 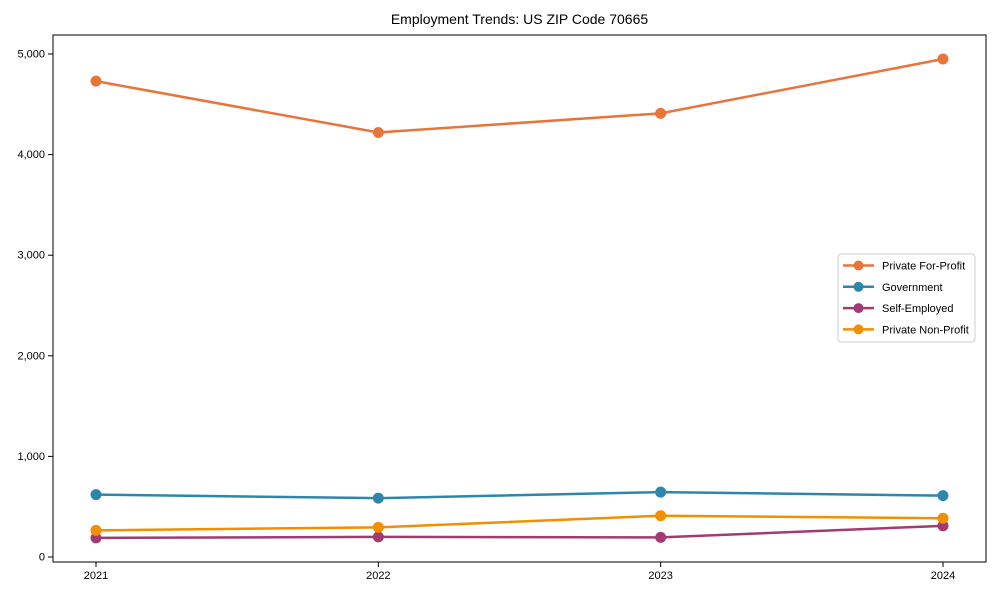 What do you see at coordinates (519, 495) in the screenshot?
I see `series-line-government` at bounding box center [519, 495].